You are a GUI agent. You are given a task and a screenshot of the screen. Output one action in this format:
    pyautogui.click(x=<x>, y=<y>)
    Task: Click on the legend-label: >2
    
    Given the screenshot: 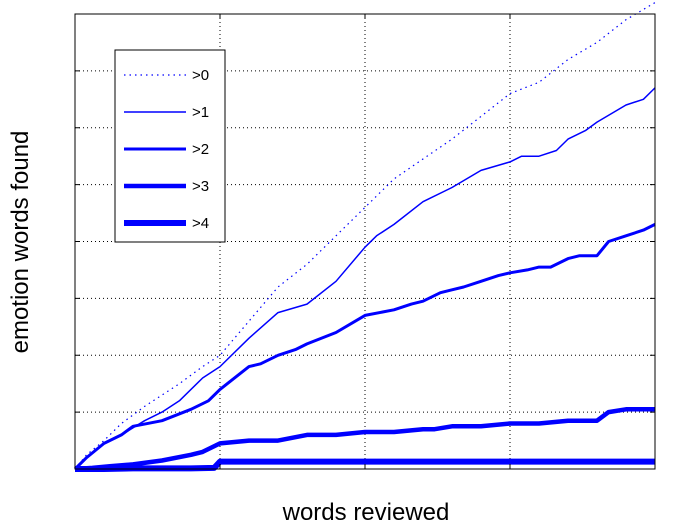 What is the action you would take?
    pyautogui.click(x=200, y=149)
    